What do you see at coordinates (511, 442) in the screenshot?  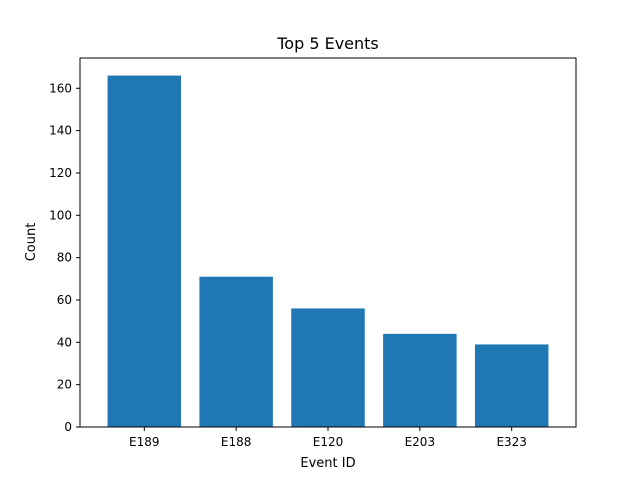 I see `x-tick-label: E323` at bounding box center [511, 442].